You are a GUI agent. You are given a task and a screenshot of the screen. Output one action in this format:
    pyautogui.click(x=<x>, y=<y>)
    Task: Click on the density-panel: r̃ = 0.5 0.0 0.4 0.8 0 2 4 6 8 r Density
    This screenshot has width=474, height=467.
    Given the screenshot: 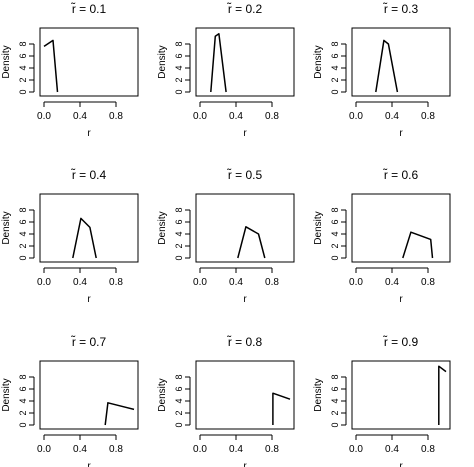 What is the action you would take?
    pyautogui.click(x=226, y=236)
    